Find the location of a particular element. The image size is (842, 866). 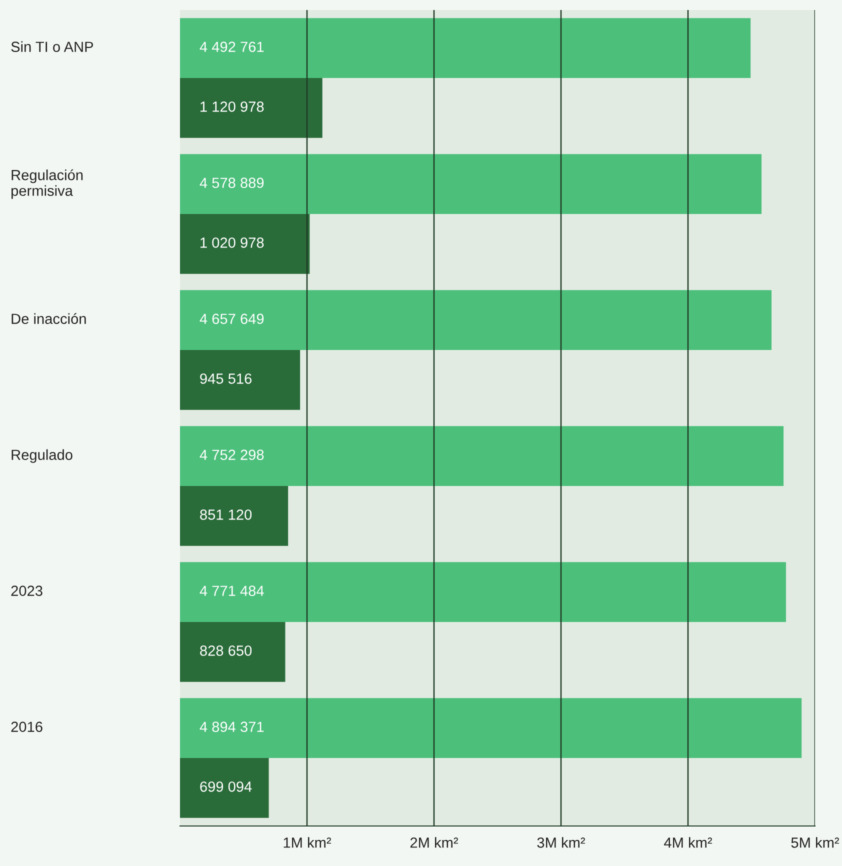

y-tick-label: Regulación permisiva is located at coordinates (47, 184).